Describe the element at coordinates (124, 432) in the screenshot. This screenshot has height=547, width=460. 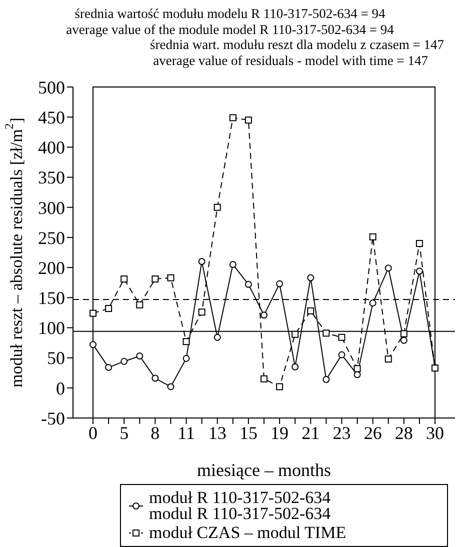
I see `x-tick-label: 5` at that location.